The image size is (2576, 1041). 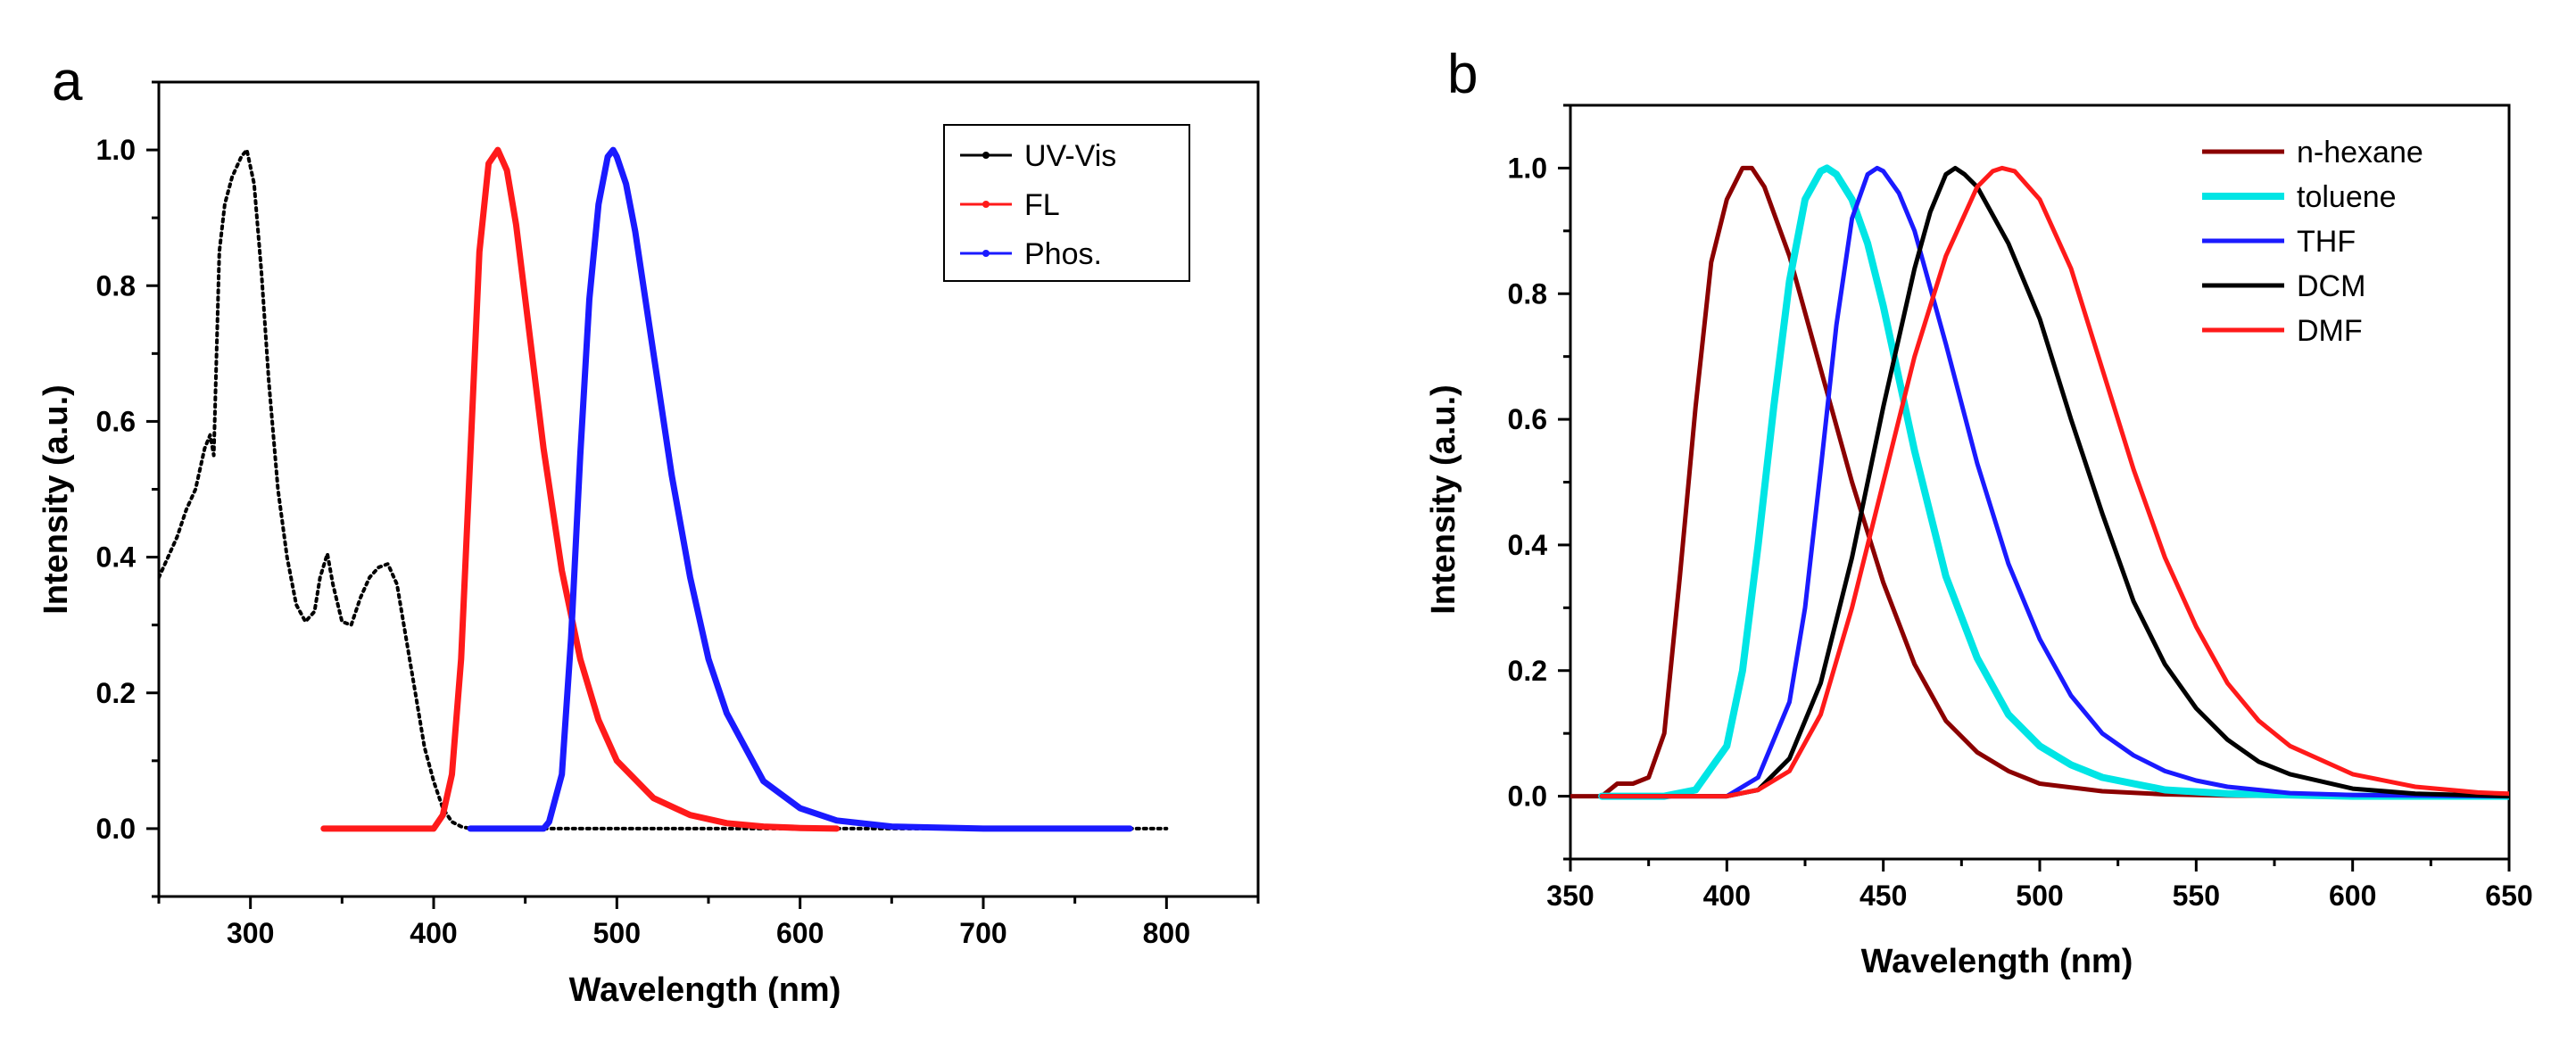 What do you see at coordinates (580, 489) in the screenshot?
I see `series-line-fl` at bounding box center [580, 489].